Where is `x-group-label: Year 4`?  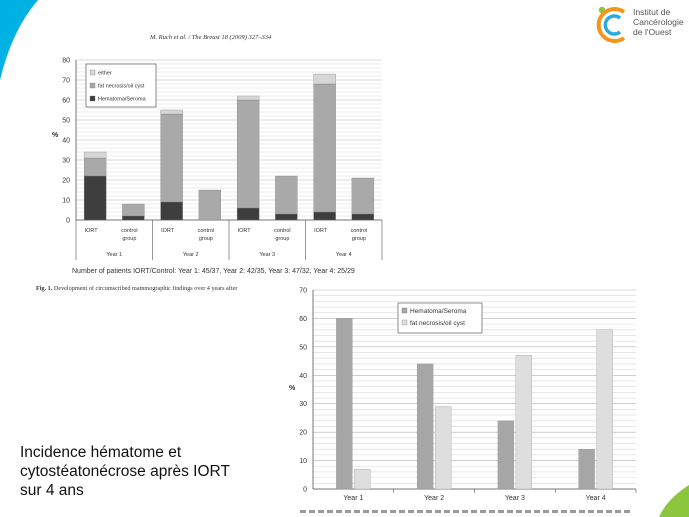
x-group-label: Year 4 is located at coordinates (344, 255).